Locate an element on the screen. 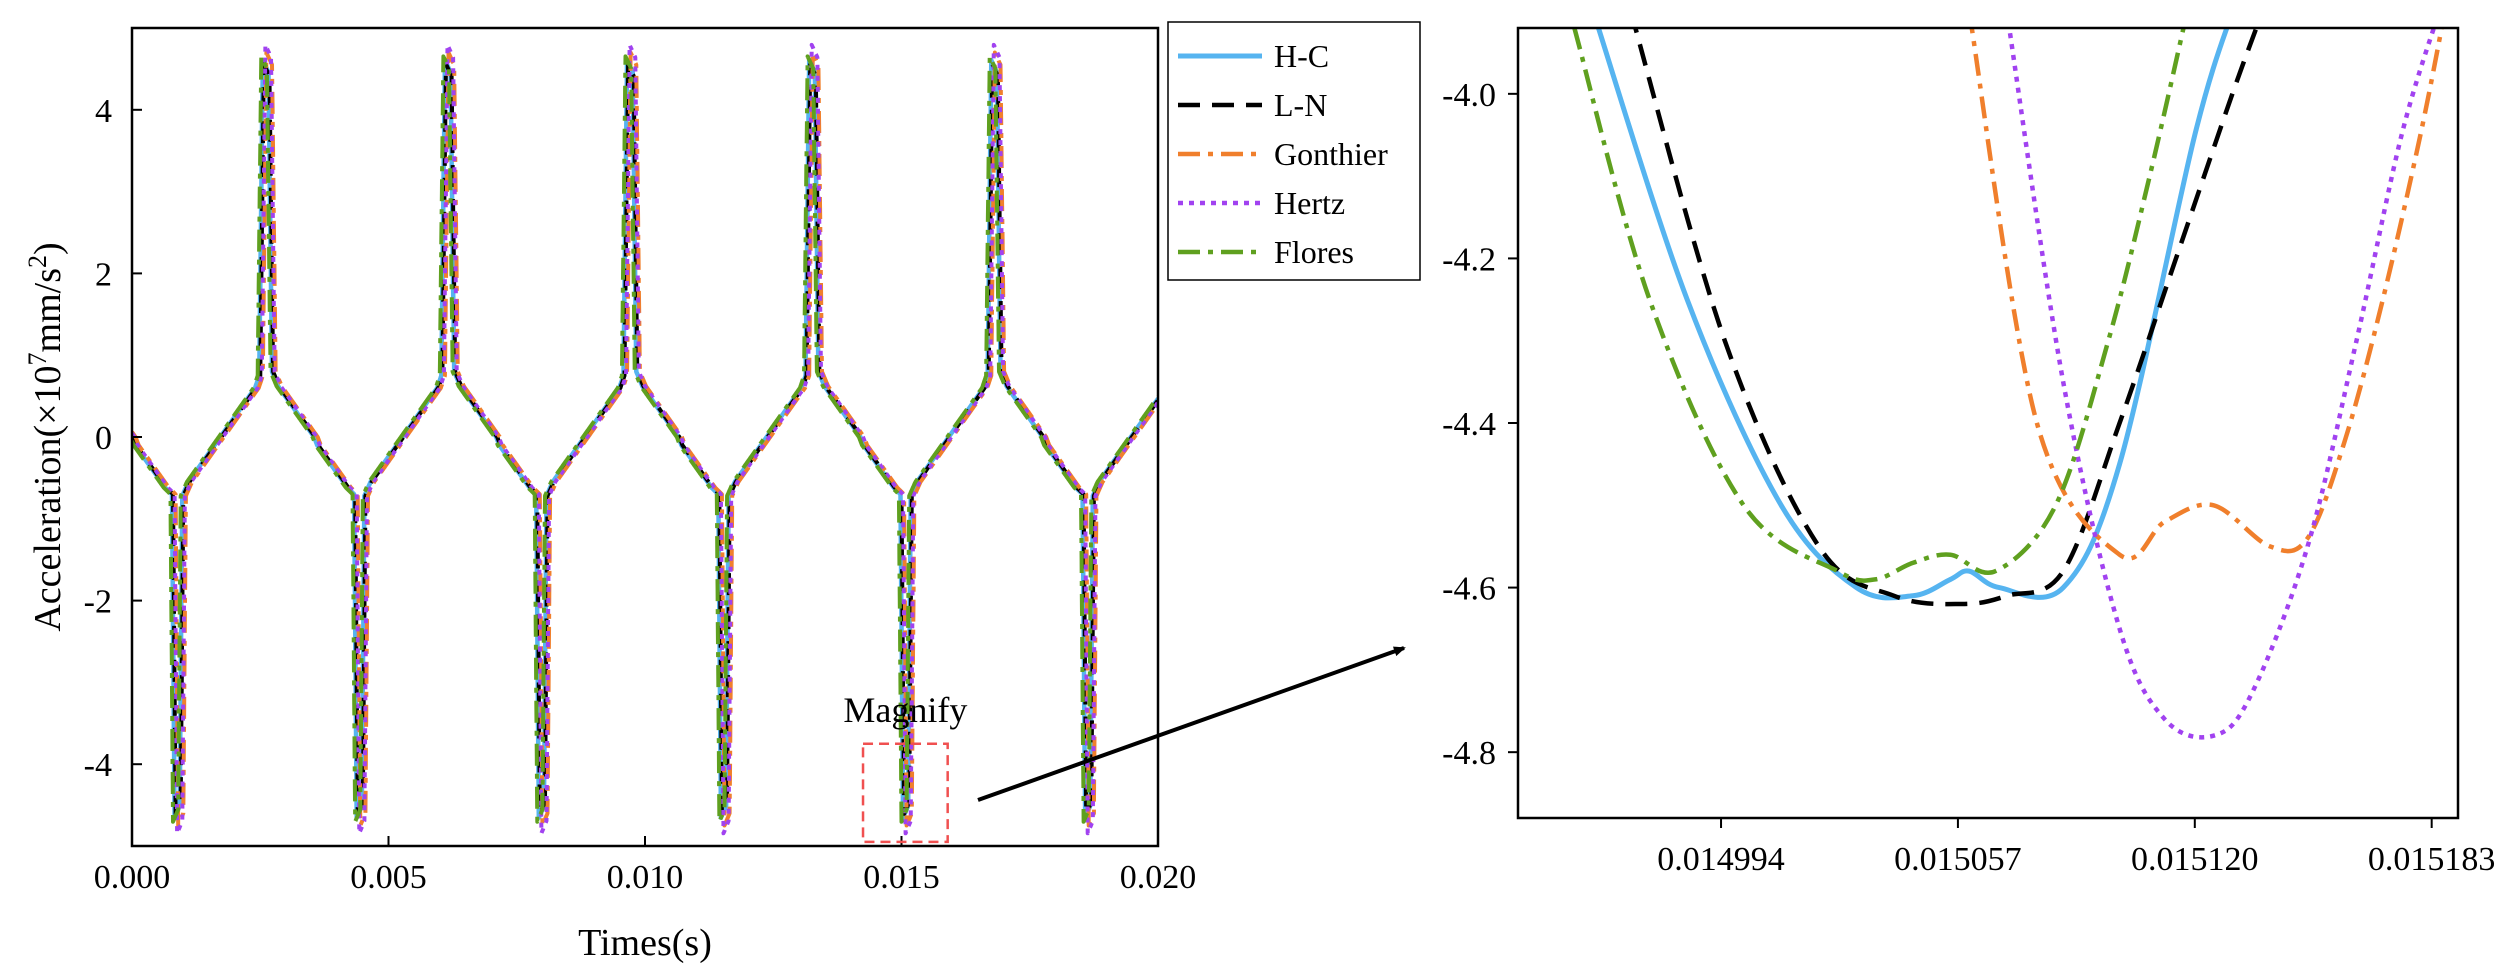 Image resolution: width=2495 pixels, height=978 pixels. zoom-series-l-n is located at coordinates (1946, 317).